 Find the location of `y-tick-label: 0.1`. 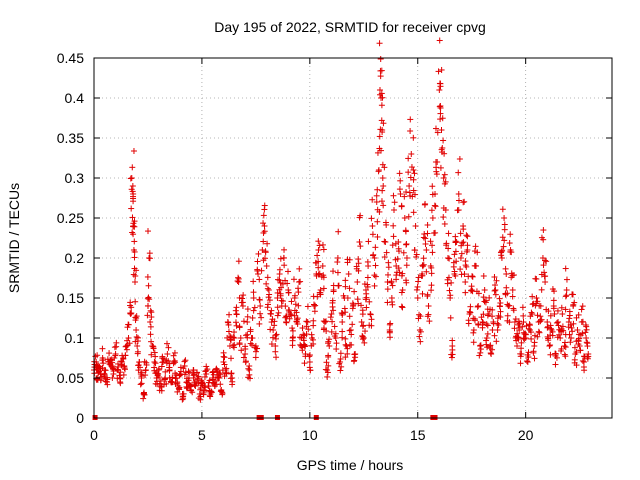

y-tick-label: 0.1 is located at coordinates (75, 338).